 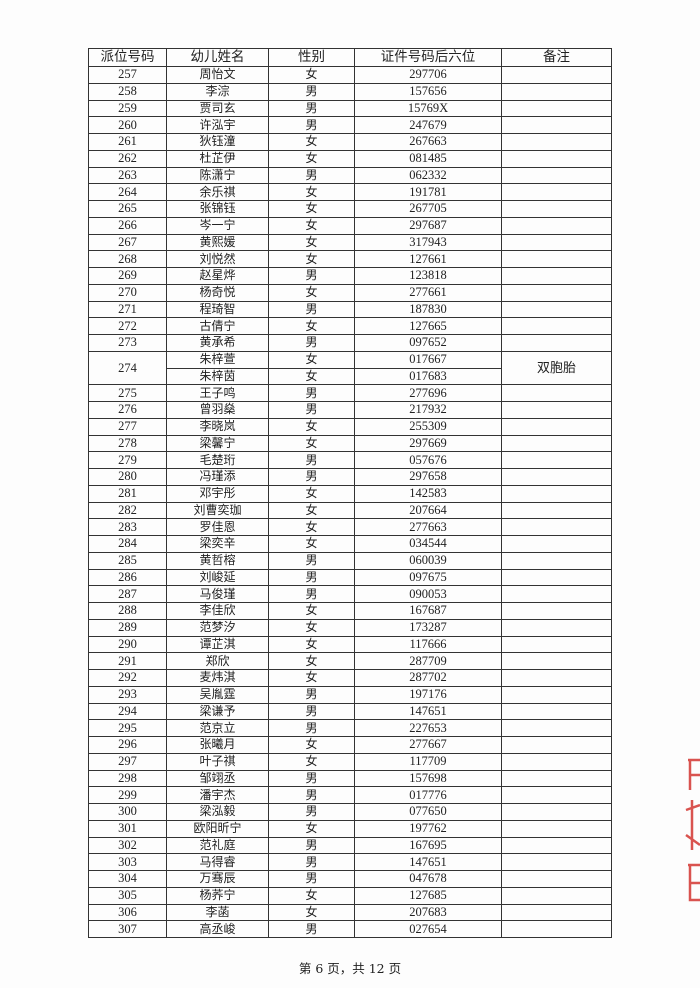 What do you see at coordinates (428, 460) in the screenshot?
I see `id-cell: 057676` at bounding box center [428, 460].